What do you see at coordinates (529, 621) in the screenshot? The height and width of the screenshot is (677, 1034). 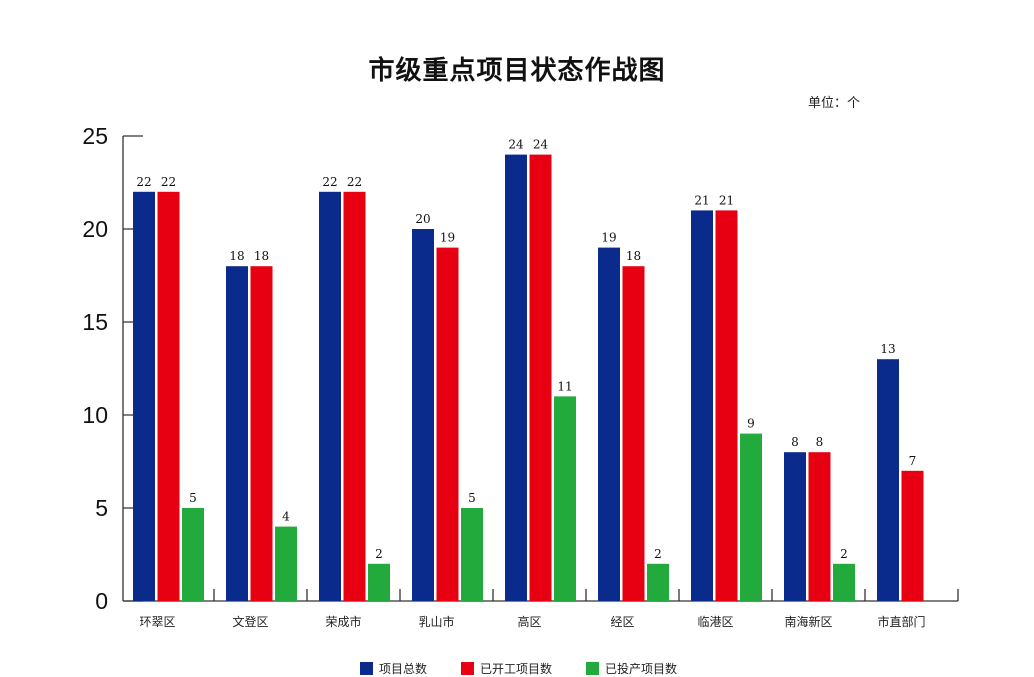 I see `x-tick-label: 高区` at bounding box center [529, 621].